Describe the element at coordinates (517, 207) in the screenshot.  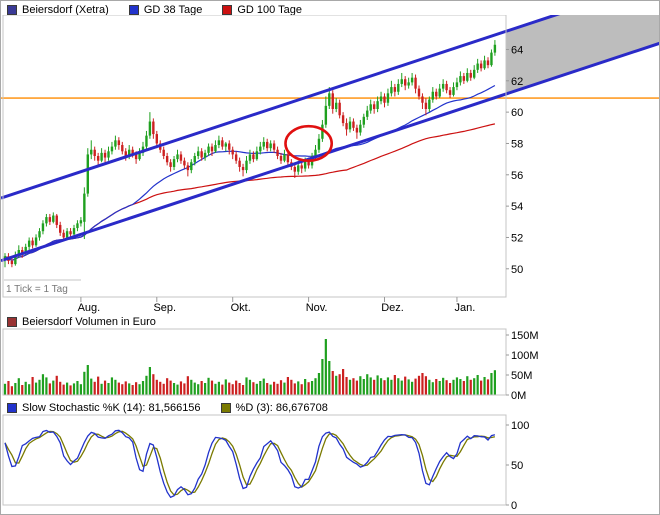
I see `svg-text: 54` at that location.